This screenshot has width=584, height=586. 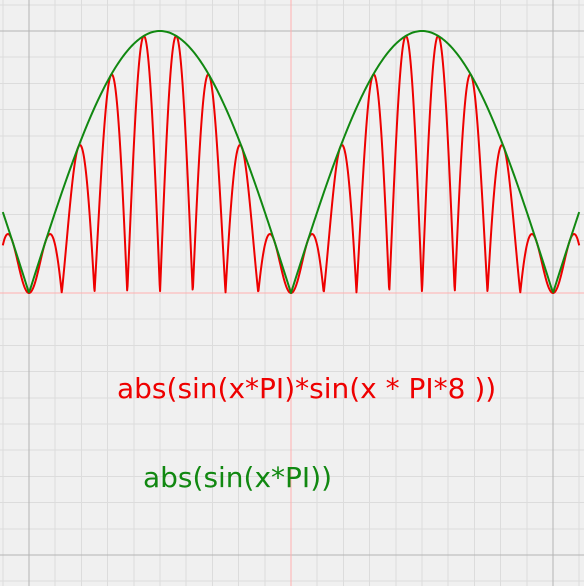 What do you see at coordinates (306, 388) in the screenshot?
I see `formula-label-red: abs(sin(x*PI)*sin(x * PI*8 ))` at bounding box center [306, 388].